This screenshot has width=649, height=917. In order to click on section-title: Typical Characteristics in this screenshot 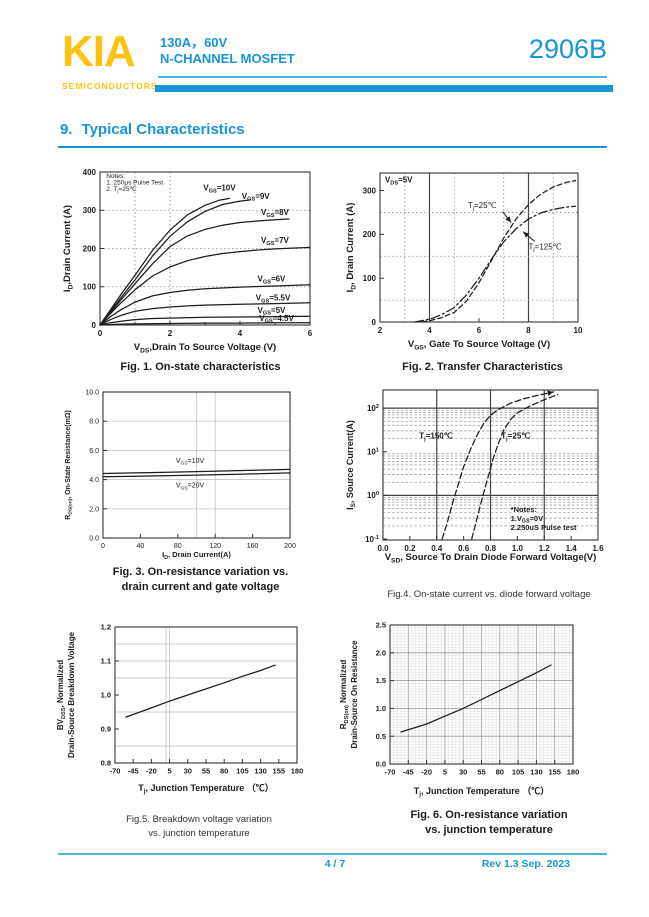, I will do `click(163, 129)`.